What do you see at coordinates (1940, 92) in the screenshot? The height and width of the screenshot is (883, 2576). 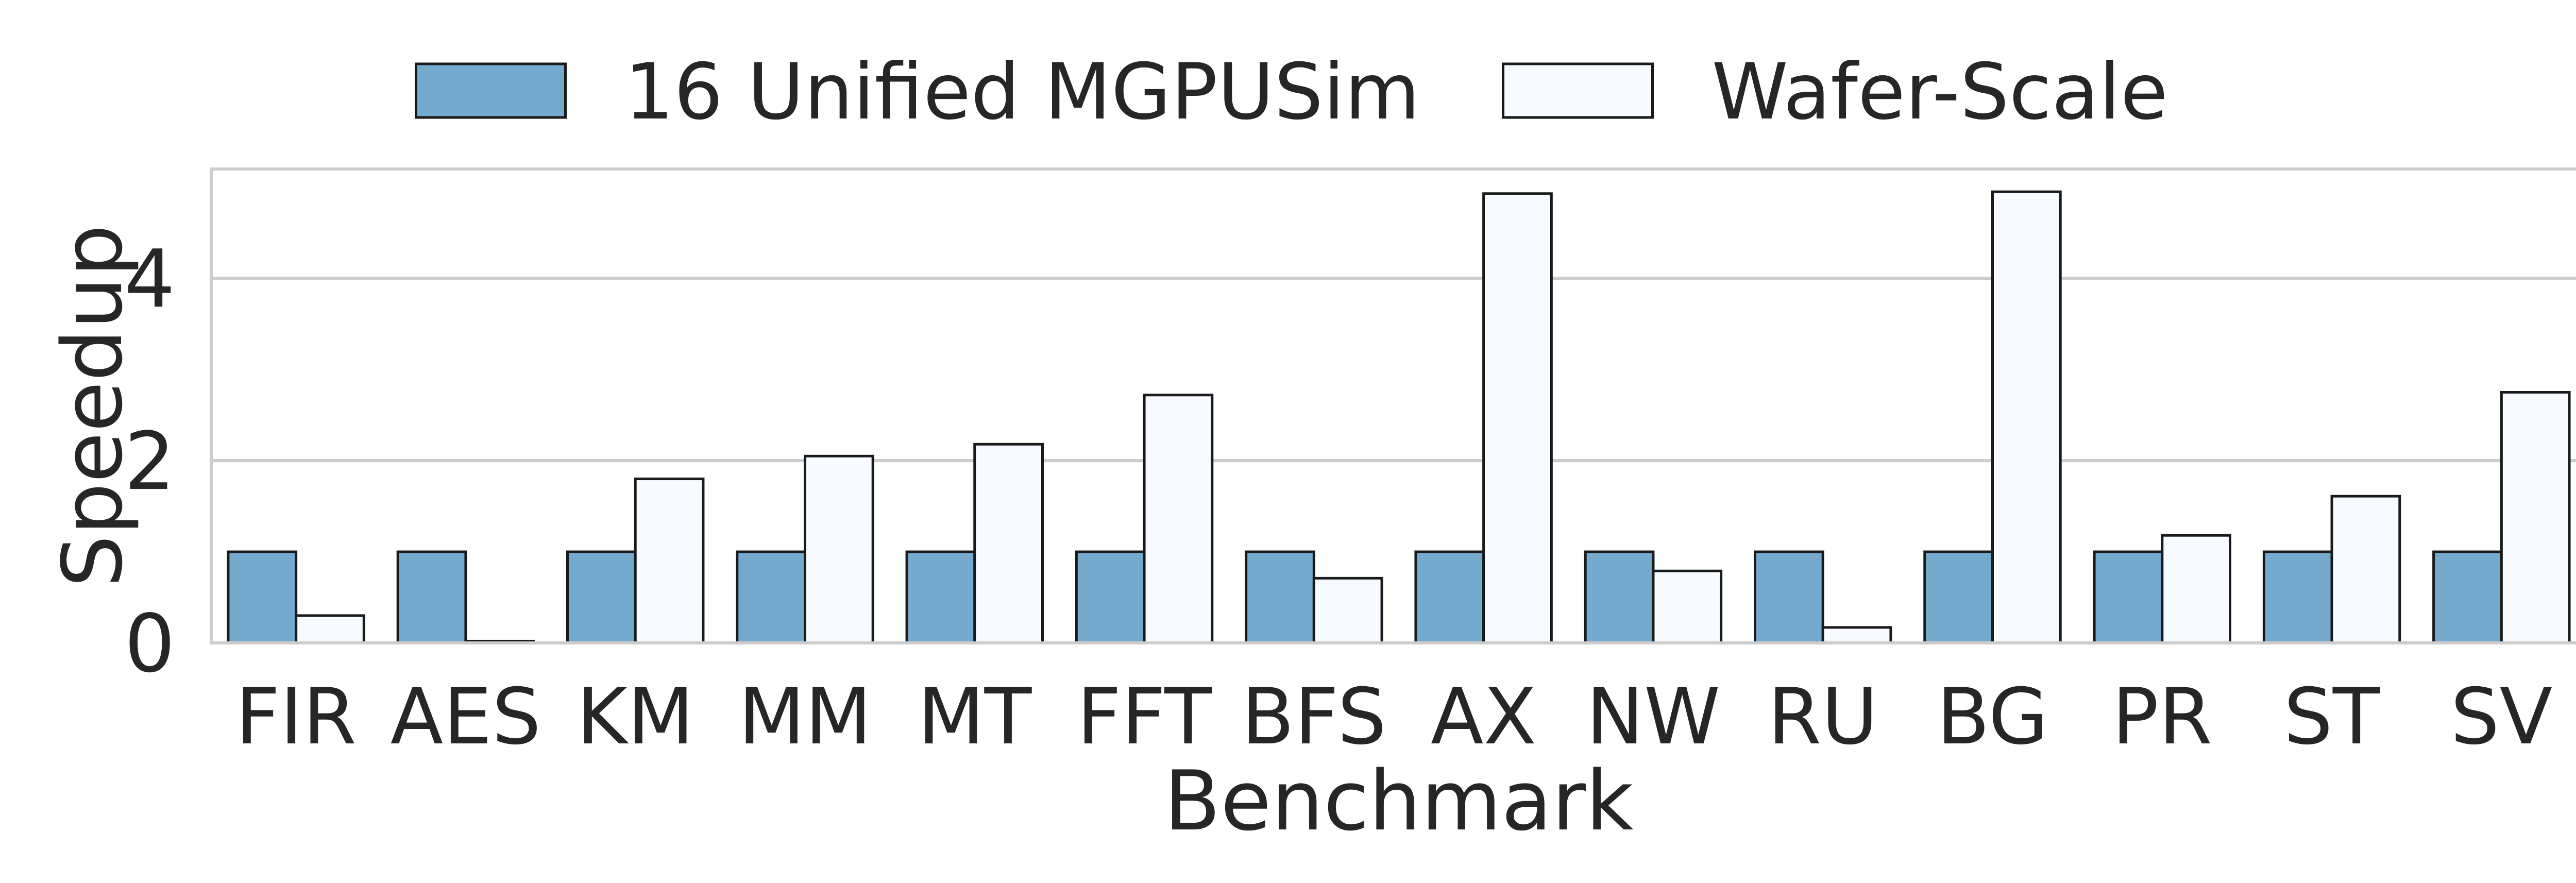 I see `legend-label: Wafer-Scale` at bounding box center [1940, 92].